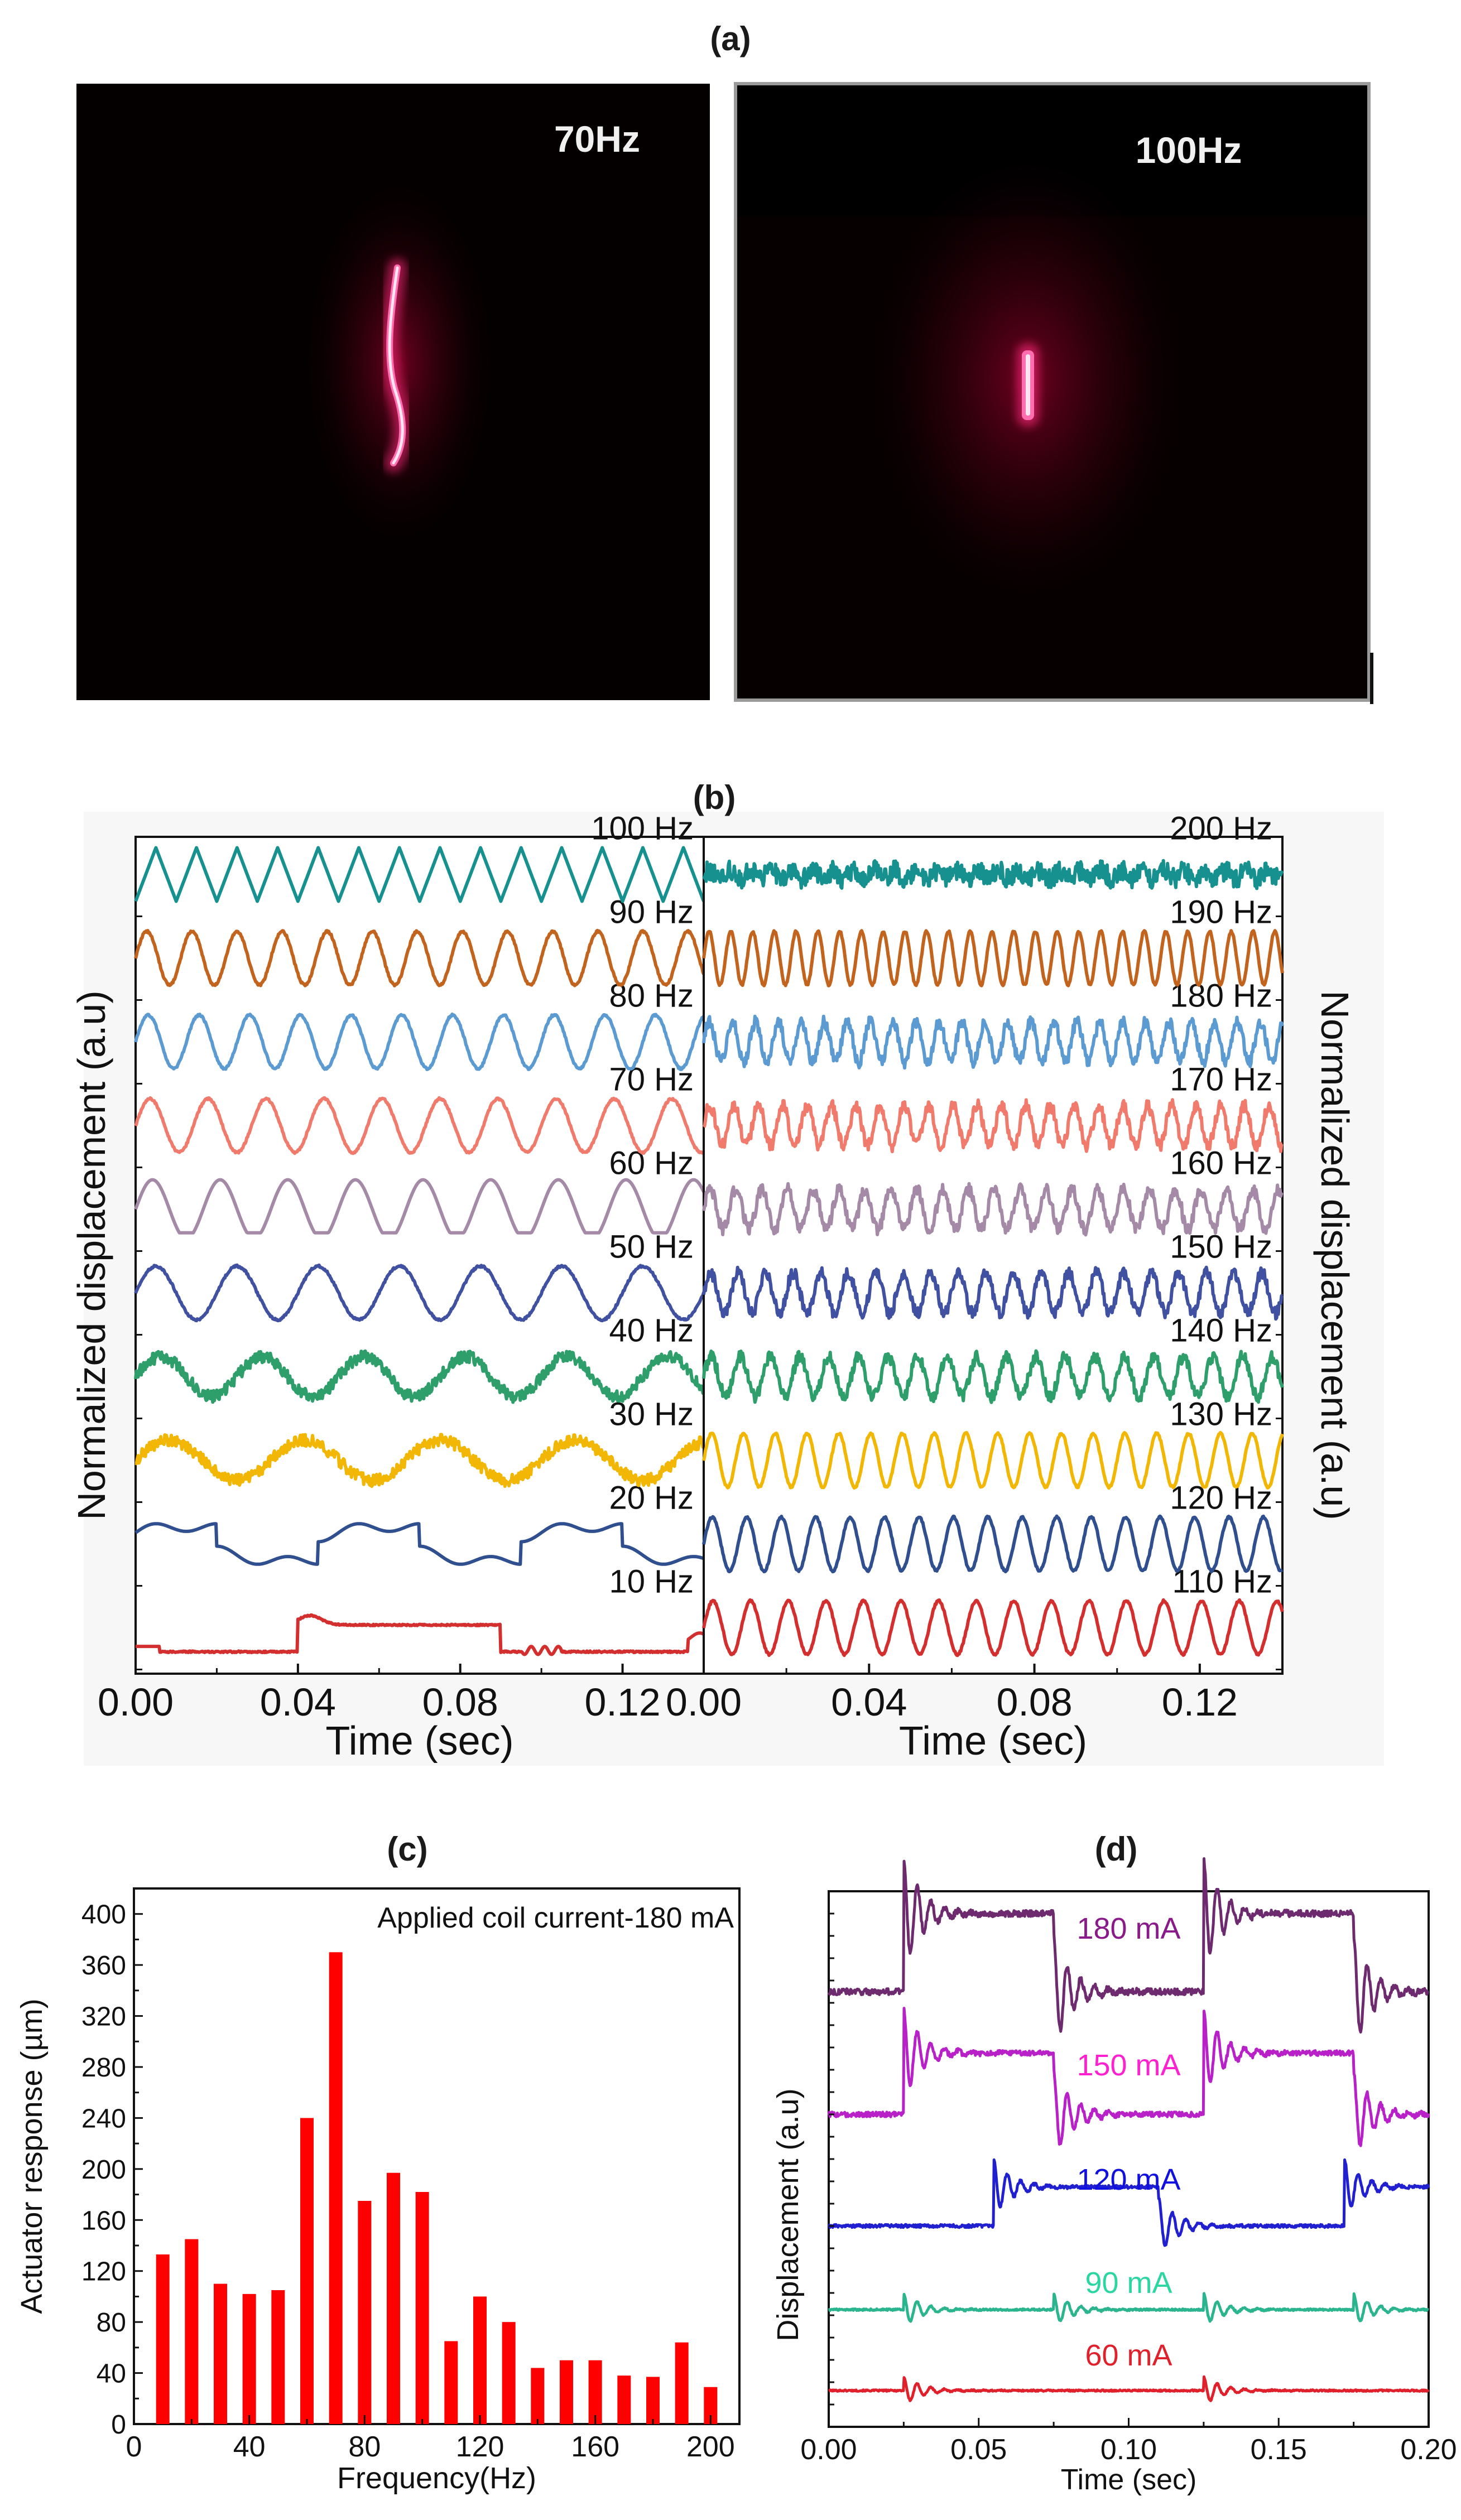  I want to click on bar-70hz, so click(336, 2188).